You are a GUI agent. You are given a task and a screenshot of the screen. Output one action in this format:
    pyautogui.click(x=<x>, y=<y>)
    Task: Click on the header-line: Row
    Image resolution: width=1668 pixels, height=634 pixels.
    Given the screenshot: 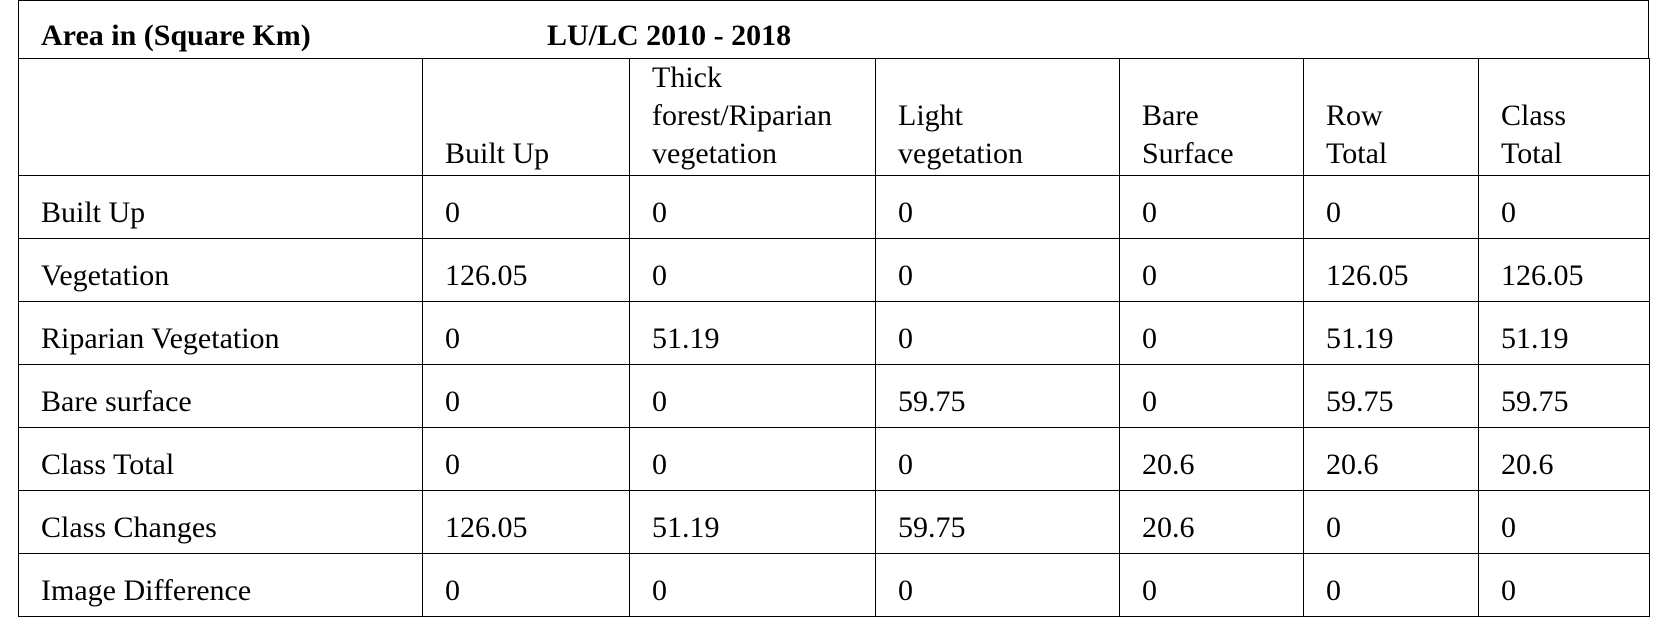 What is the action you would take?
    pyautogui.click(x=1354, y=115)
    